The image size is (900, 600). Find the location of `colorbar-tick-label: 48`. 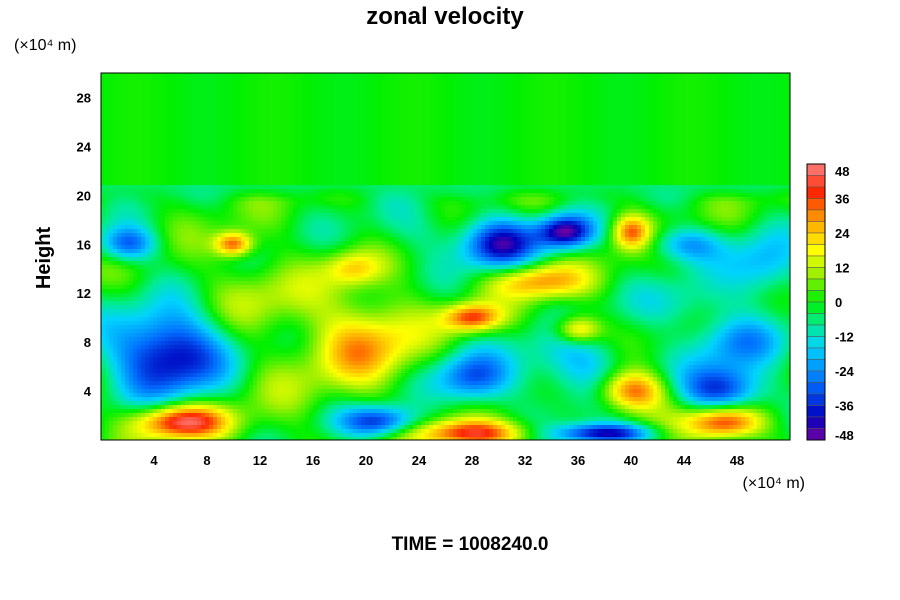

colorbar-tick-label: 48 is located at coordinates (842, 171).